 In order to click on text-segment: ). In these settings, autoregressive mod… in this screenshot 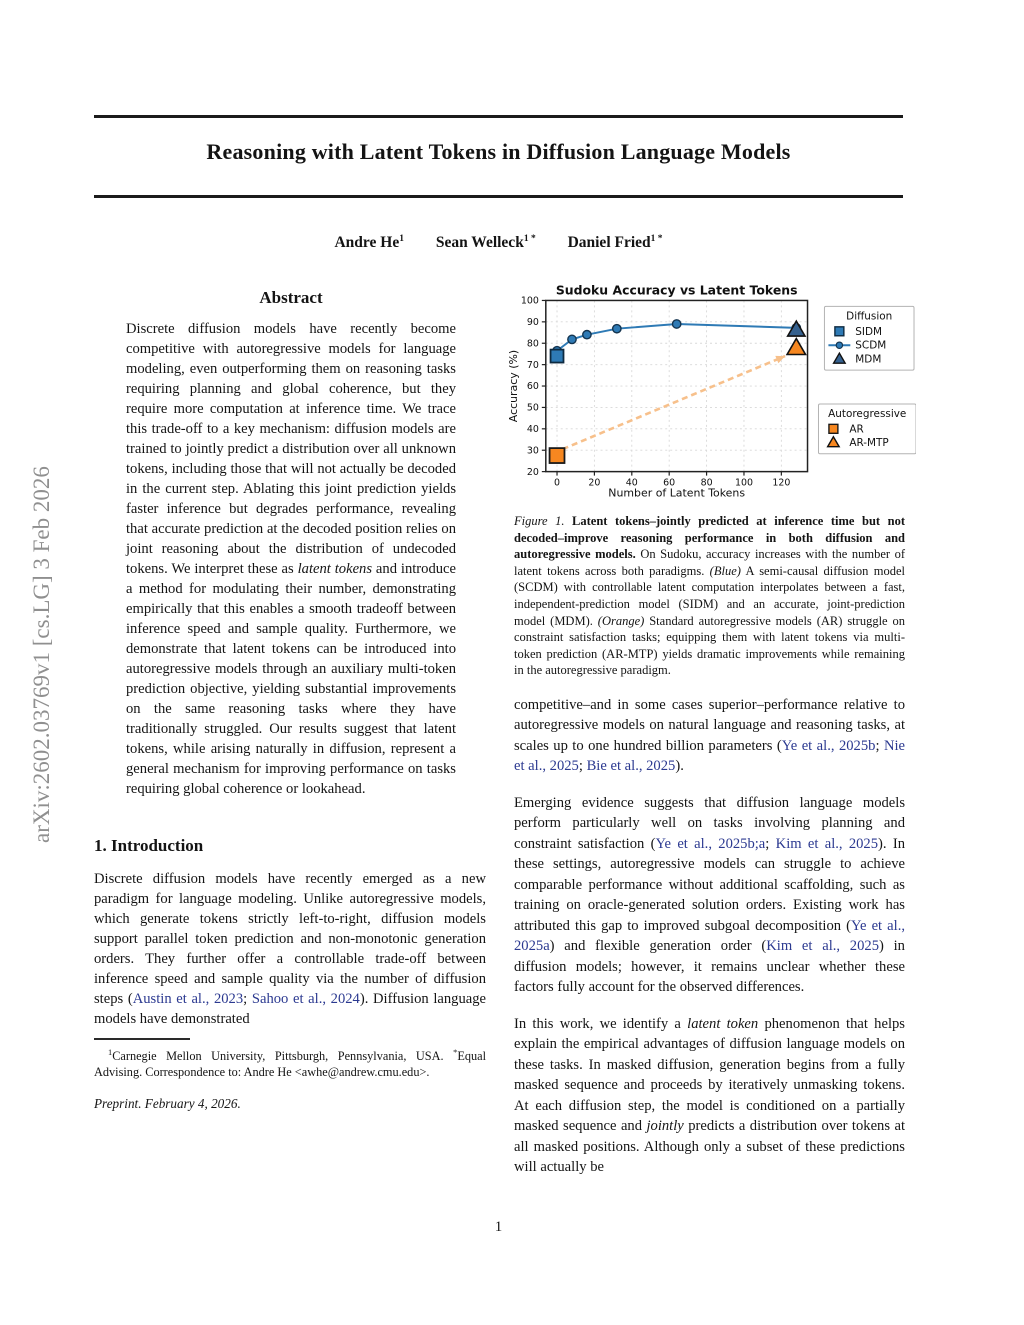, I will do `click(709, 884)`.